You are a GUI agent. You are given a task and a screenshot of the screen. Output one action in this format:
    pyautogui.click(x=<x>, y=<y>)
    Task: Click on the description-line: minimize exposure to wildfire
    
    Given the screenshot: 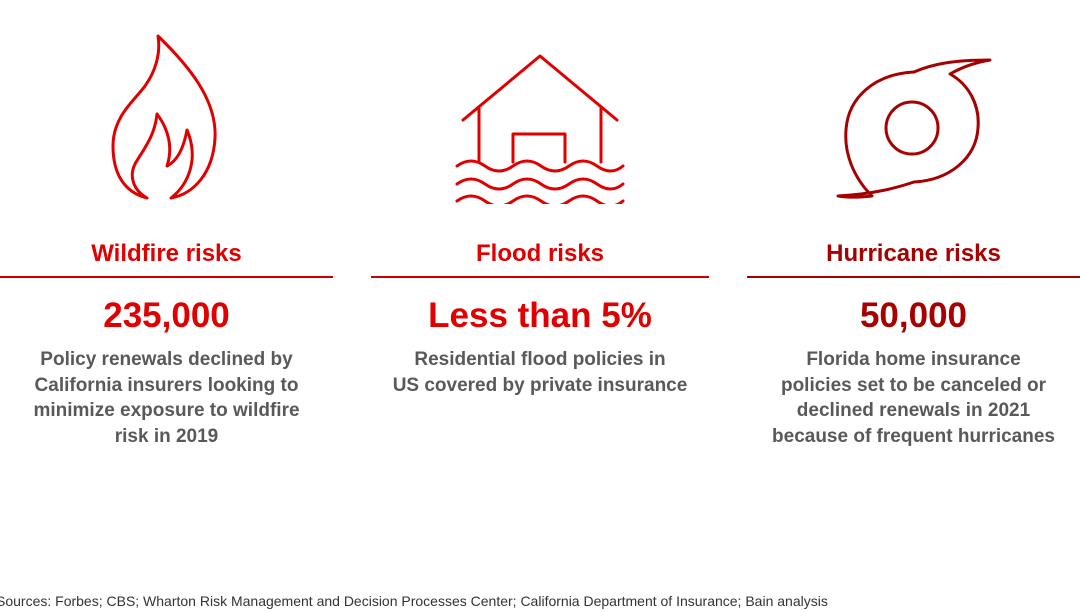 What is the action you would take?
    pyautogui.click(x=166, y=410)
    